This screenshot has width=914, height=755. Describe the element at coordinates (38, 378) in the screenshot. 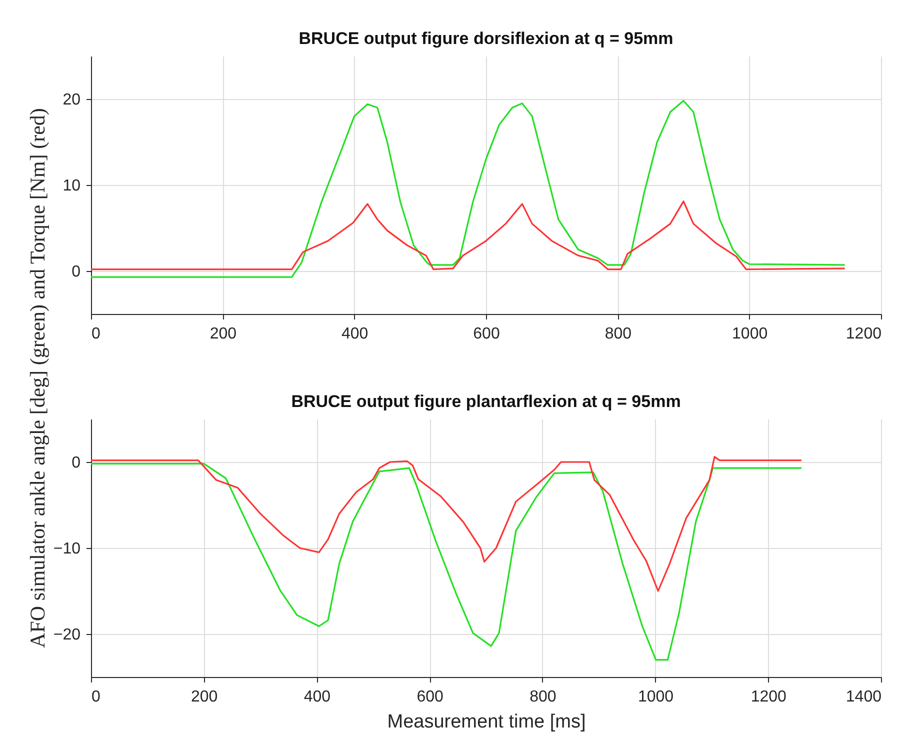

I see `y-axis-title: AFO simulator ankle angle [deg] (green) and Torque [Nm] (red)` at that location.